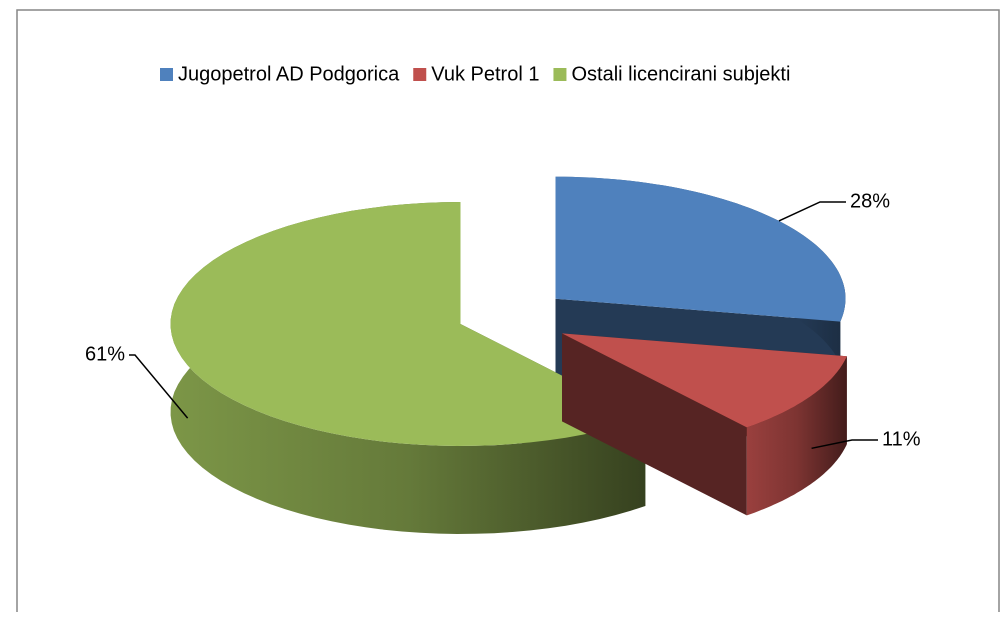 The width and height of the screenshot is (1008, 617). Describe the element at coordinates (289, 74) in the screenshot. I see `legend-label: Jugopetrol AD Podgorica` at that location.